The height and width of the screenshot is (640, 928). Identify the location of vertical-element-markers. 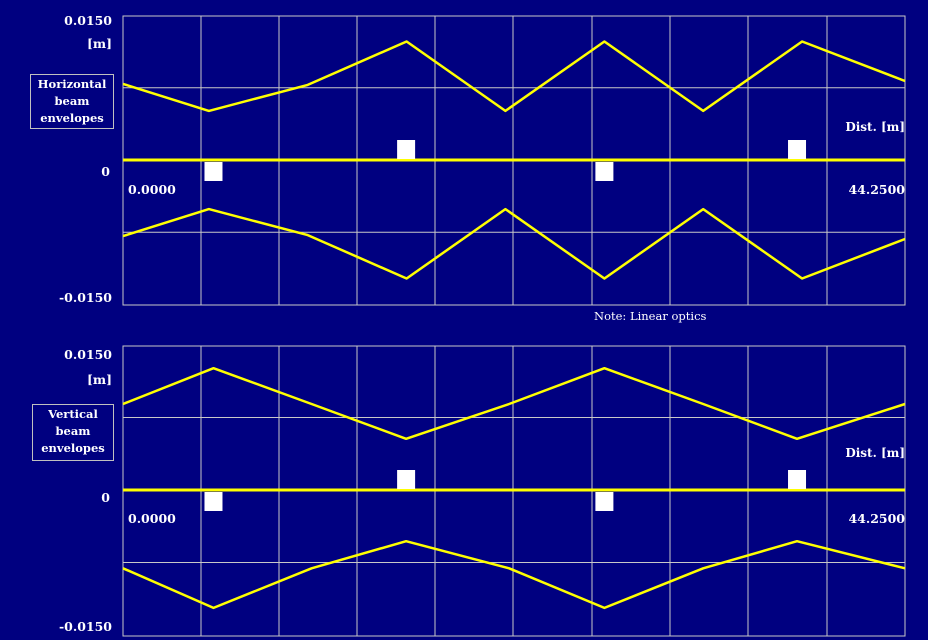
(505, 490).